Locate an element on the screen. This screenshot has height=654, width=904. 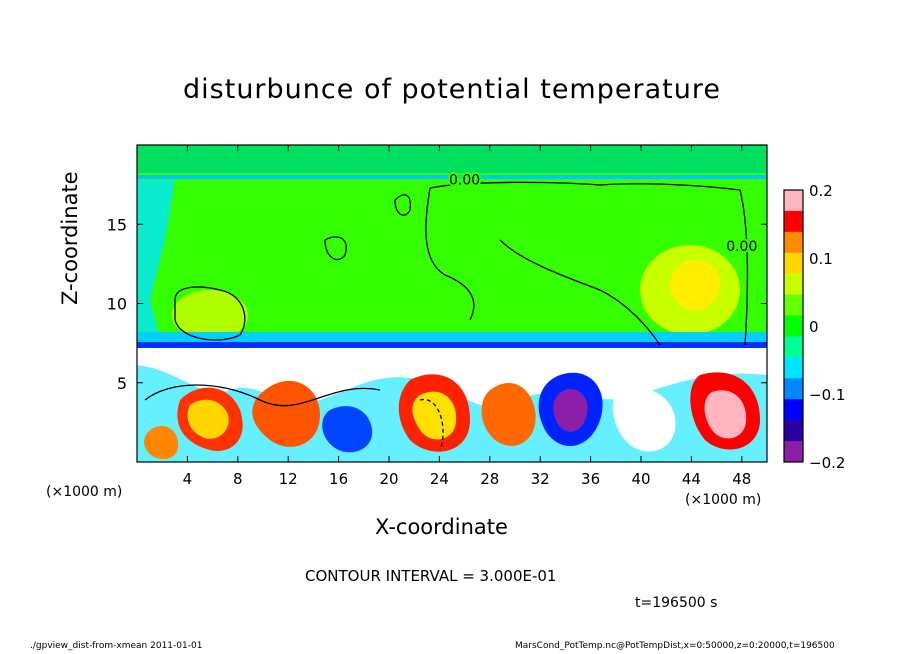
x-axis-unit-left: (×1000 m) is located at coordinates (84, 492).